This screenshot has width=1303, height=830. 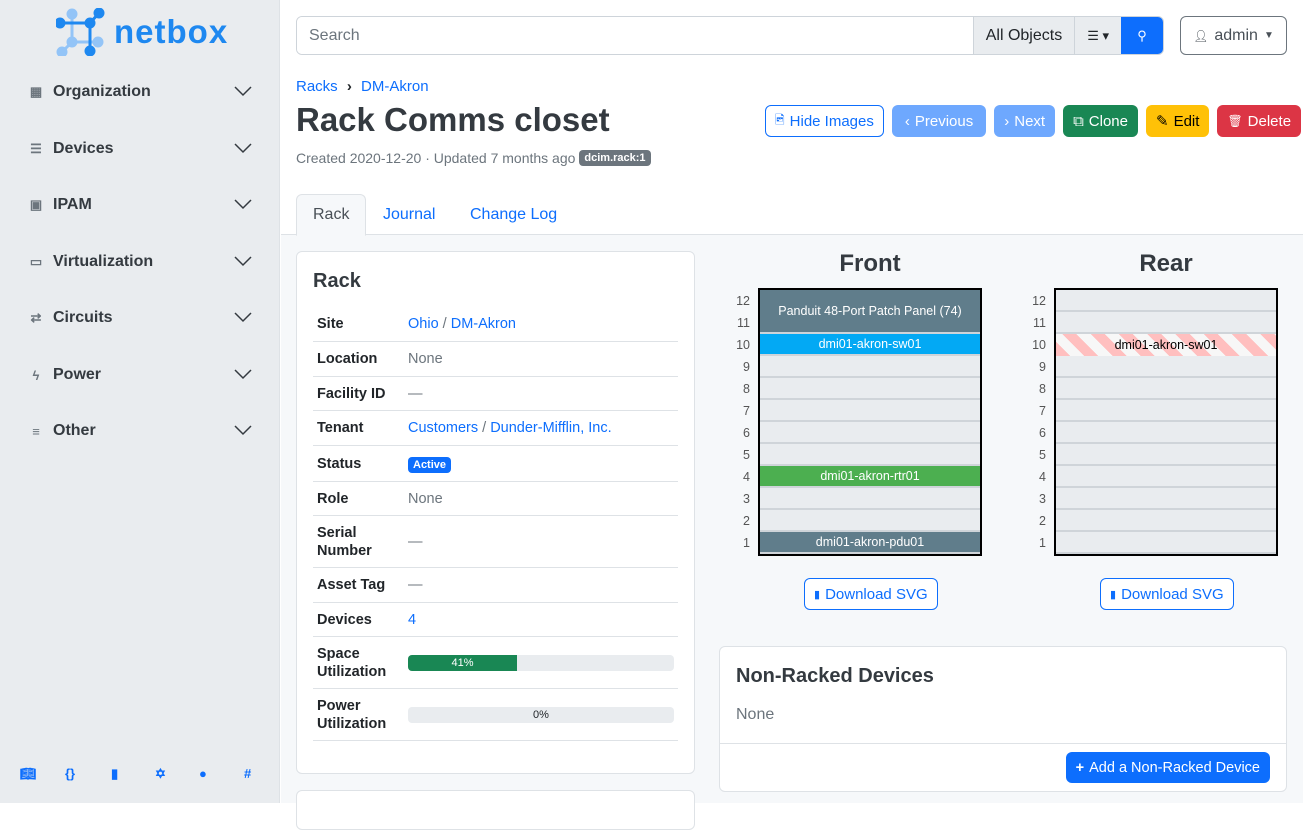 I want to click on button-label: Delete, so click(x=1269, y=121).